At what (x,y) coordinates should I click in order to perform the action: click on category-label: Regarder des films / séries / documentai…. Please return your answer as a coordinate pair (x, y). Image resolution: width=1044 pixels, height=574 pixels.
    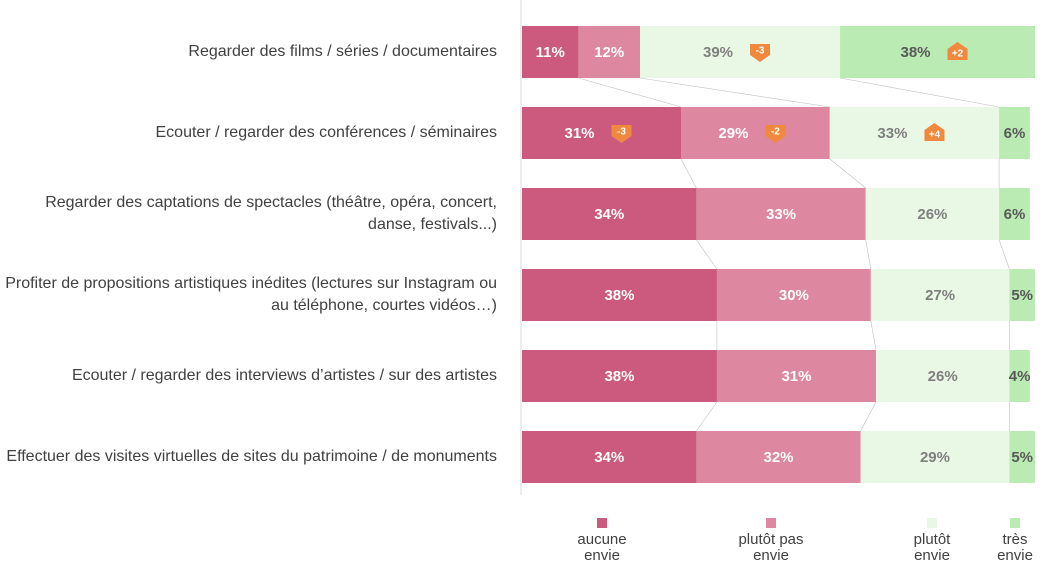
    Looking at the image, I should click on (342, 51).